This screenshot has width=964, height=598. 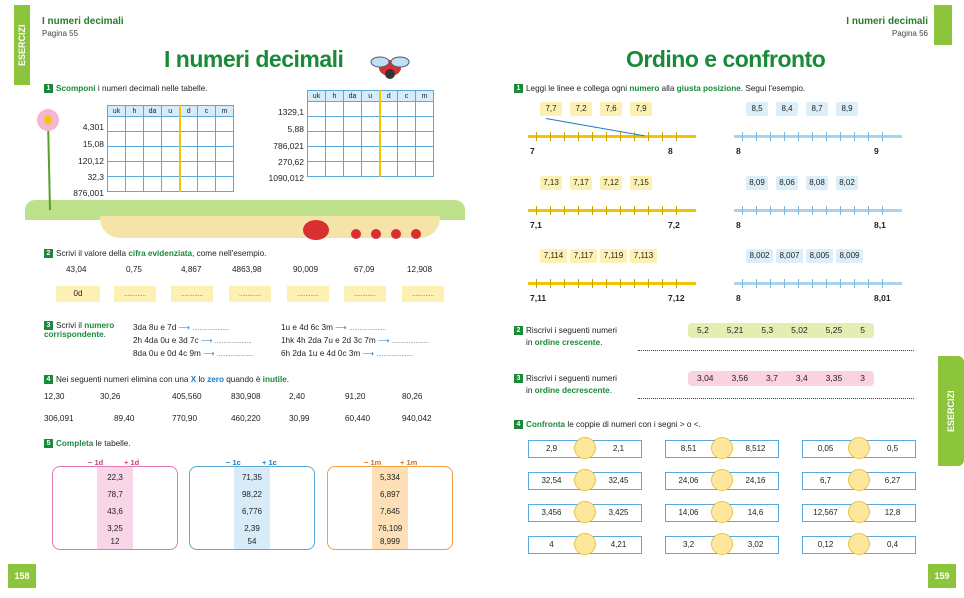 I want to click on ex4-number: 306,091, so click(x=59, y=418).